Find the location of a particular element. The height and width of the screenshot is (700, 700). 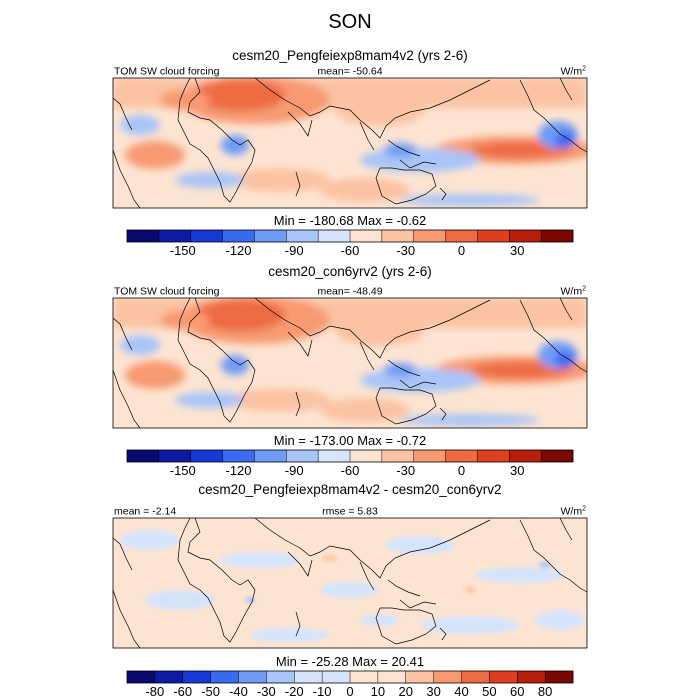

panel-1-coastlines is located at coordinates (350, 143).